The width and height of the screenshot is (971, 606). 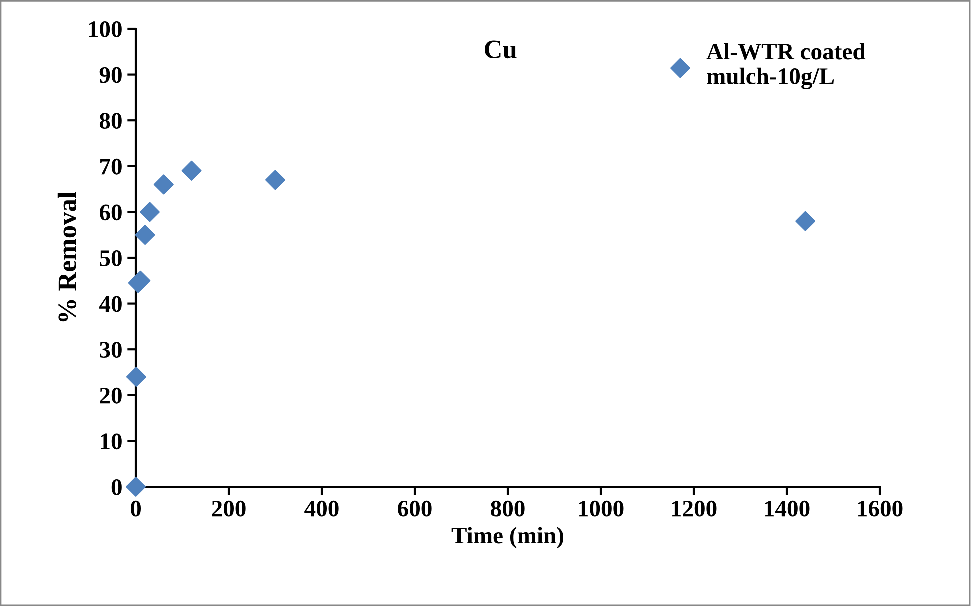 I want to click on x-tick-label: 0, so click(x=136, y=508).